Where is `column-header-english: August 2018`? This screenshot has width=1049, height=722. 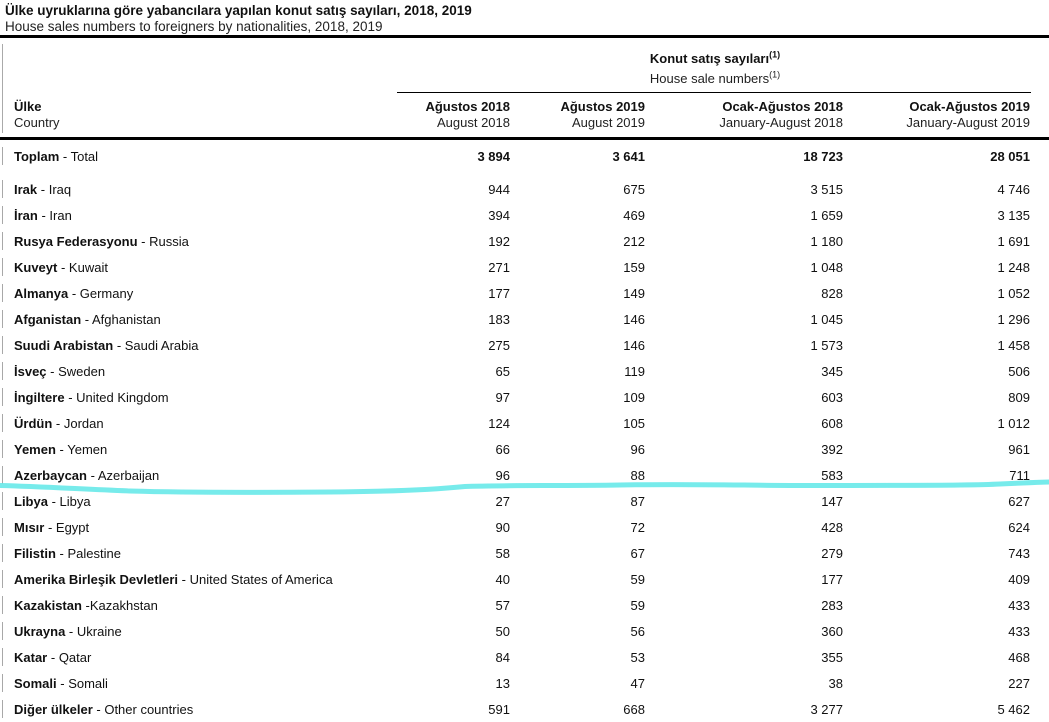
column-header-english: August 2018 is located at coordinates (473, 122).